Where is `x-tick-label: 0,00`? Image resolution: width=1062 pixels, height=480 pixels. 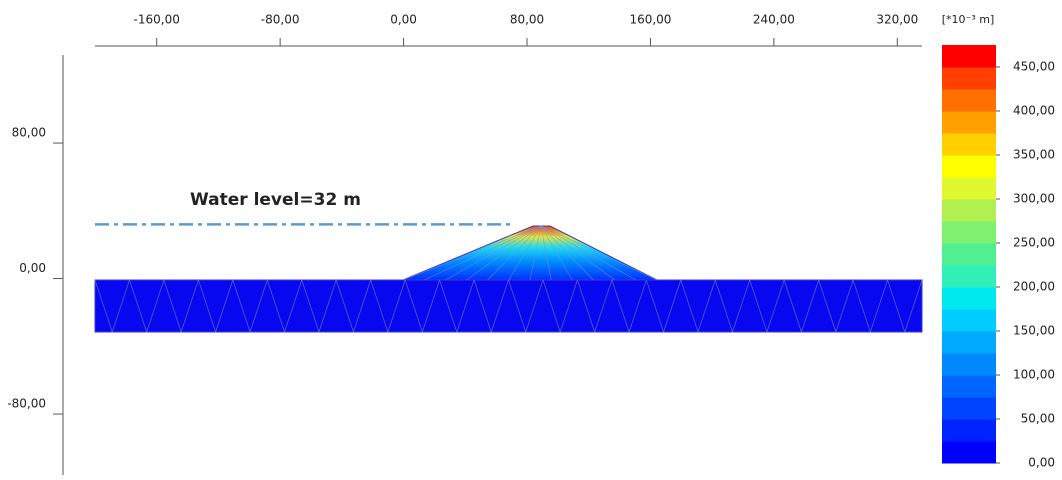
x-tick-label: 0,00 is located at coordinates (403, 20).